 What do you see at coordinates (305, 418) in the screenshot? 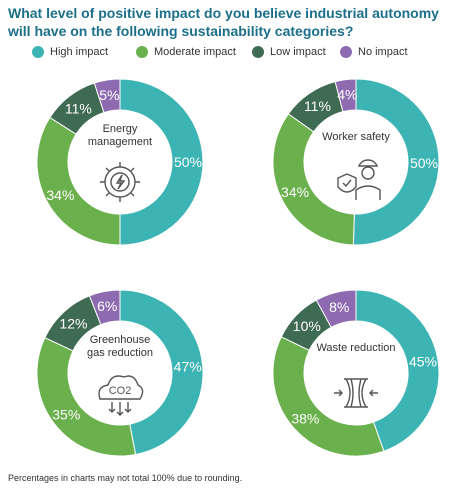
I see `value-label-moderate: 38%` at bounding box center [305, 418].